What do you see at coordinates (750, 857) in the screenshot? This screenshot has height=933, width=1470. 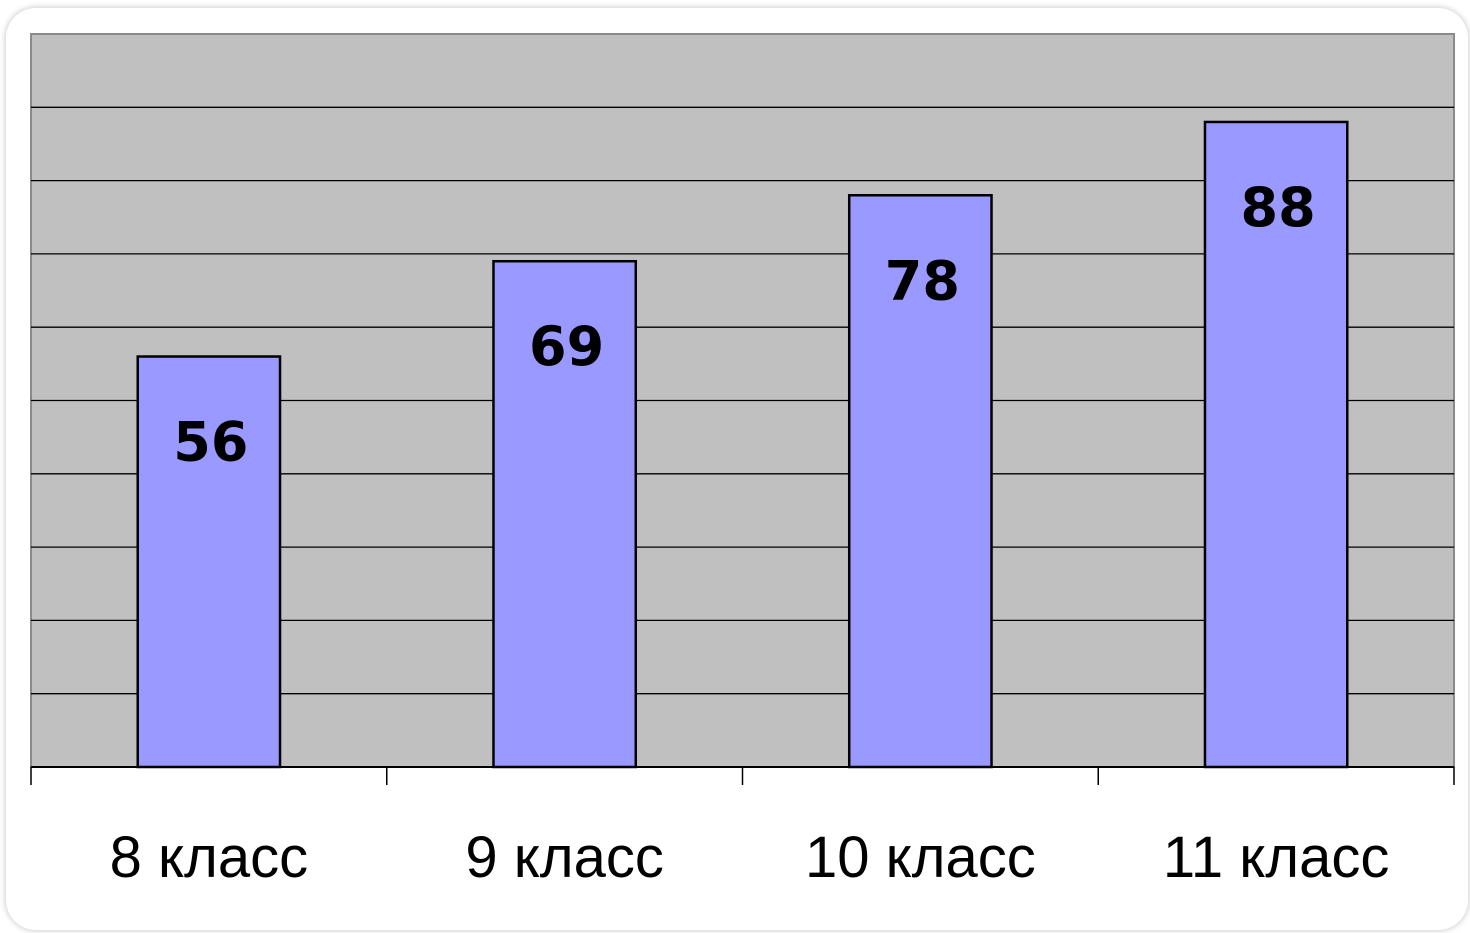 I see `category-labels: 8 класс 9 класс 10 класс 11 класс` at bounding box center [750, 857].